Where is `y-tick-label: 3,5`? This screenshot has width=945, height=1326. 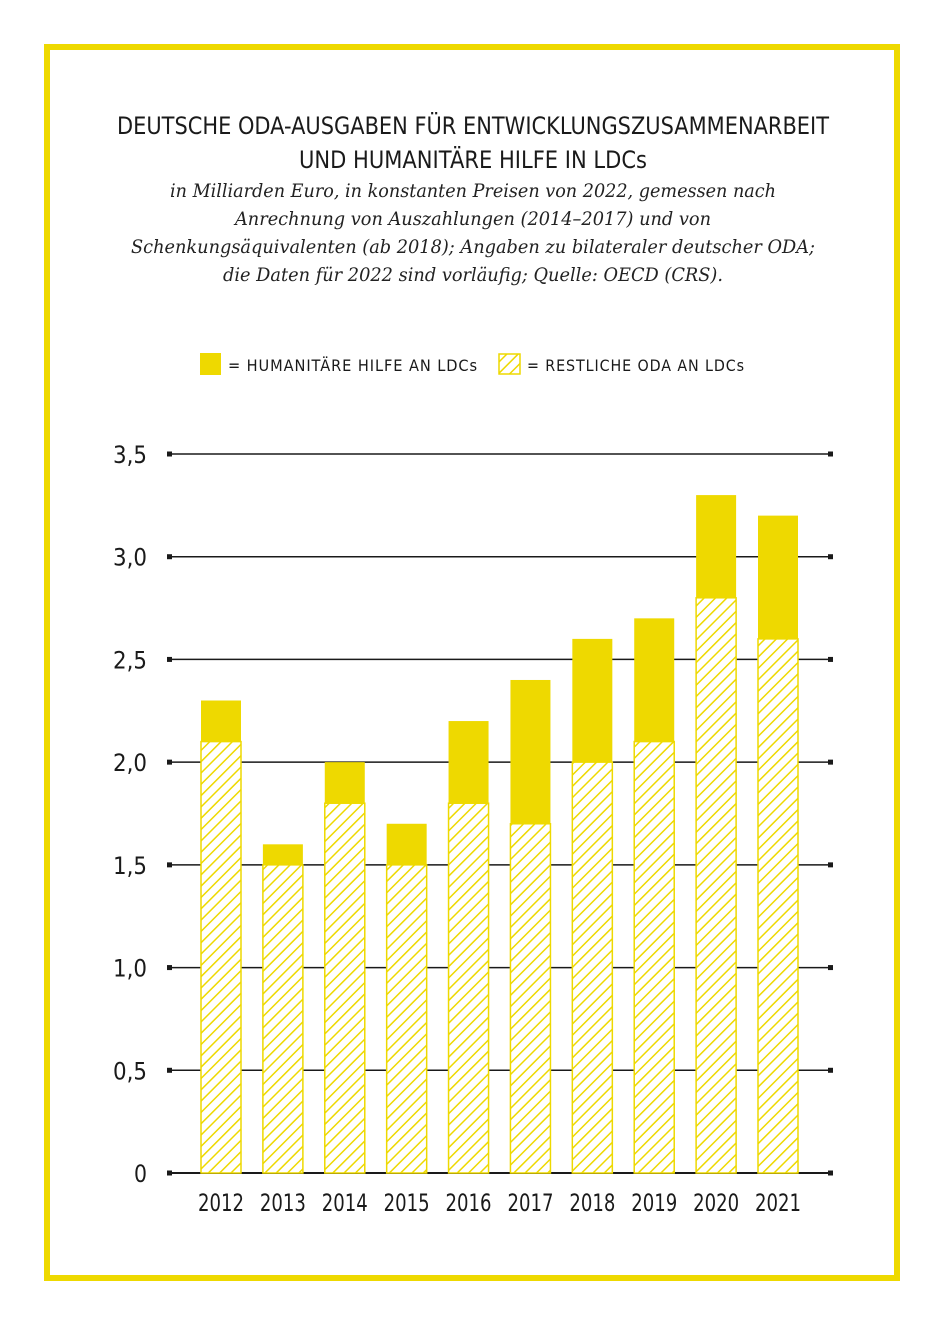
y-tick-label: 3,5 is located at coordinates (130, 455).